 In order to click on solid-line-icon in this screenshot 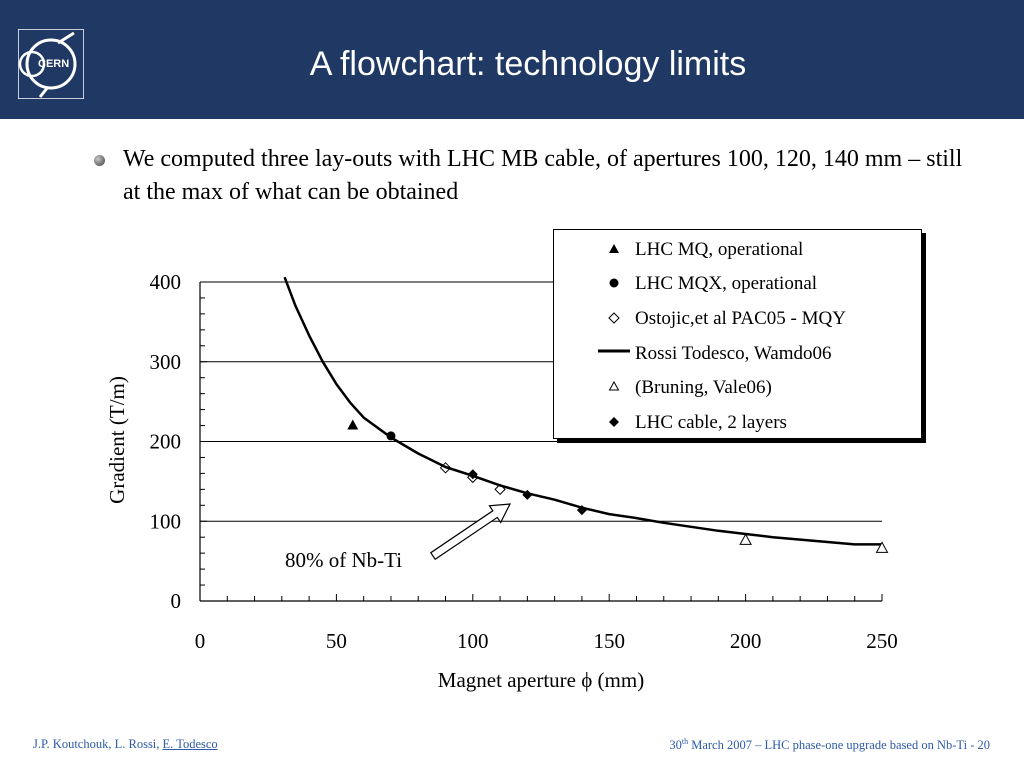, I will do `click(614, 351)`.